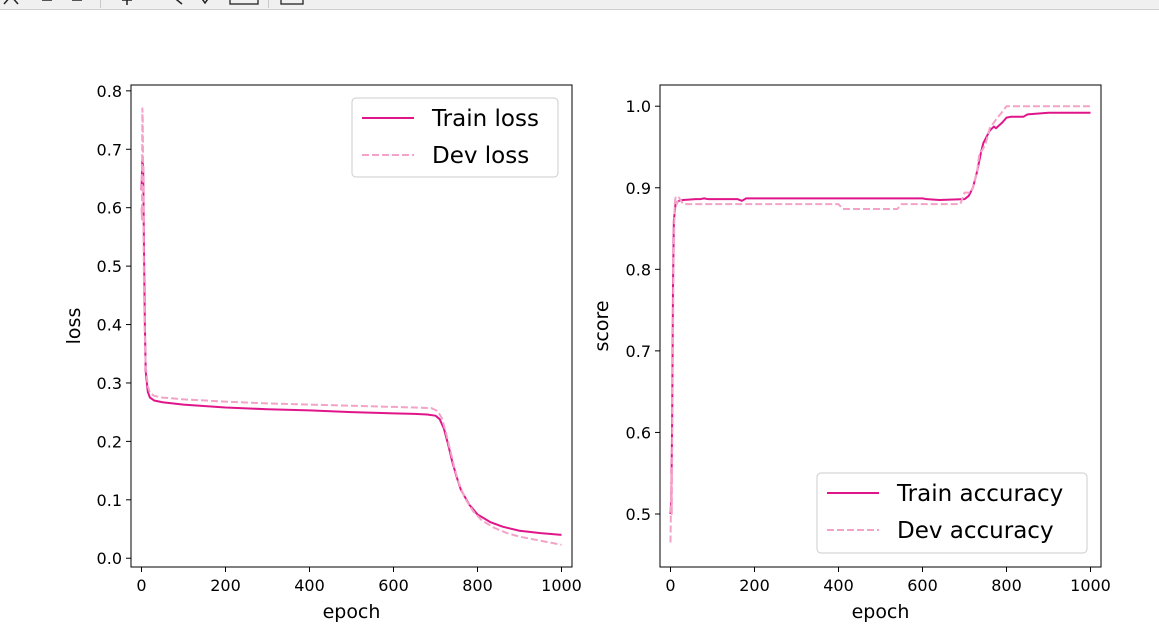 This screenshot has width=1159, height=624. What do you see at coordinates (579, 5) in the screenshot?
I see `figure-toolbar` at bounding box center [579, 5].